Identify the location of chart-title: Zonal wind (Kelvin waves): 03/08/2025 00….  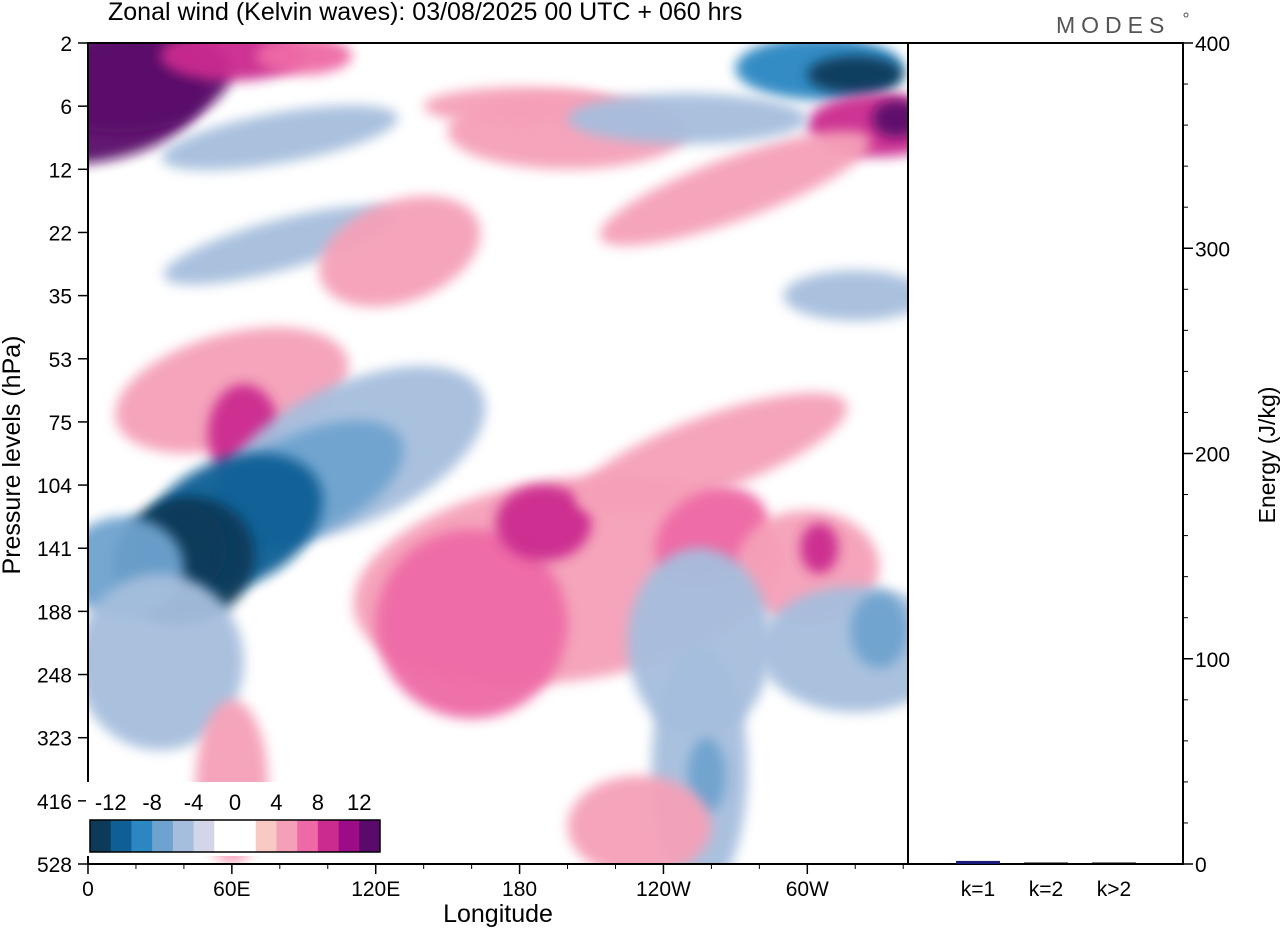
(425, 13).